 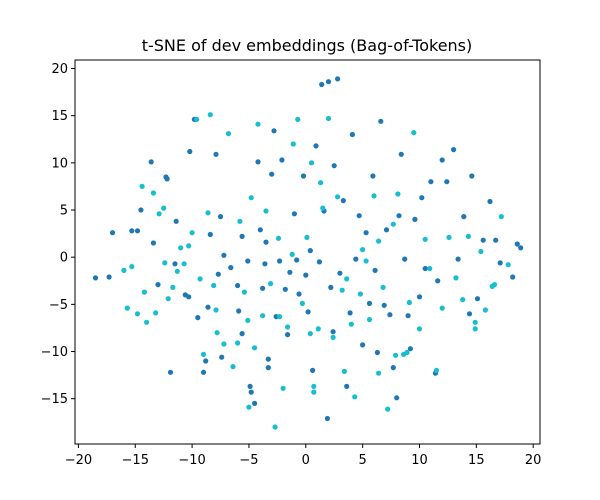 I want to click on x-tick-label: −5, so click(x=248, y=460).